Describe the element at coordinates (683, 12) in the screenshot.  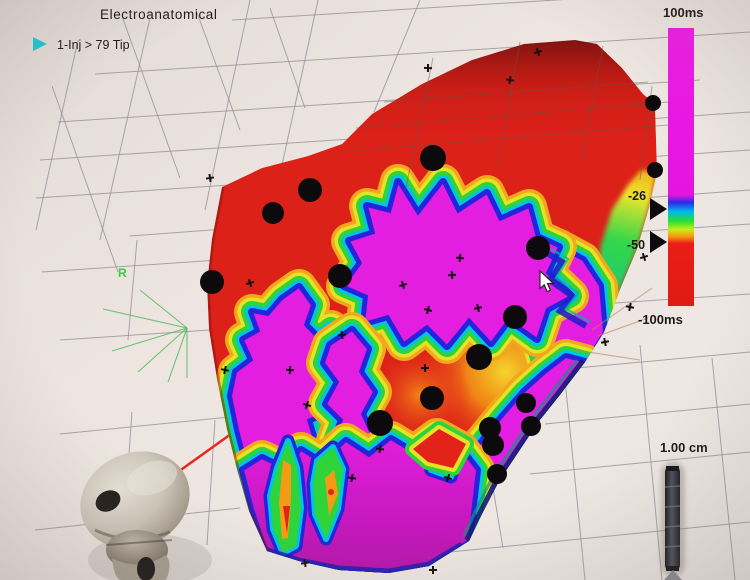
I see `scale-max-label: 100ms` at that location.